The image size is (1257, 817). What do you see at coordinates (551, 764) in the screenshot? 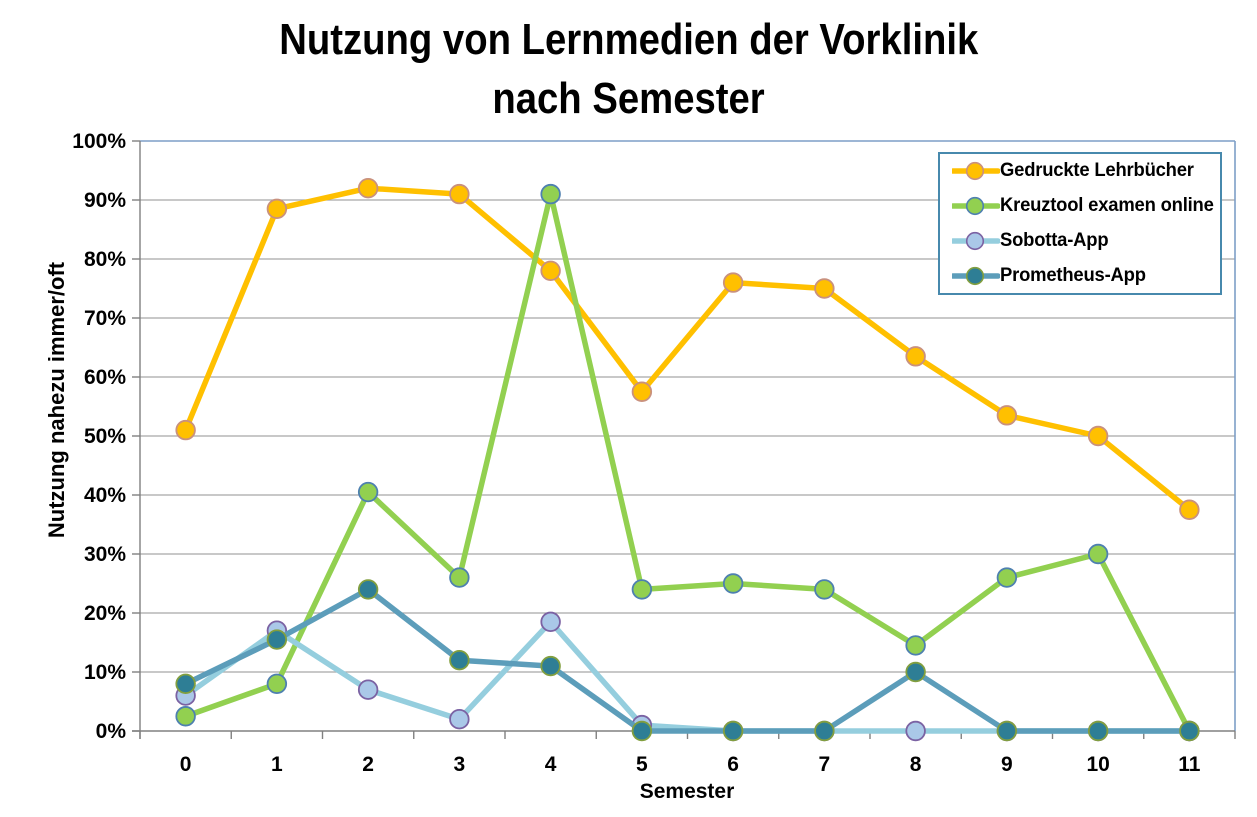
I see `x-tick-label: 4` at bounding box center [551, 764].